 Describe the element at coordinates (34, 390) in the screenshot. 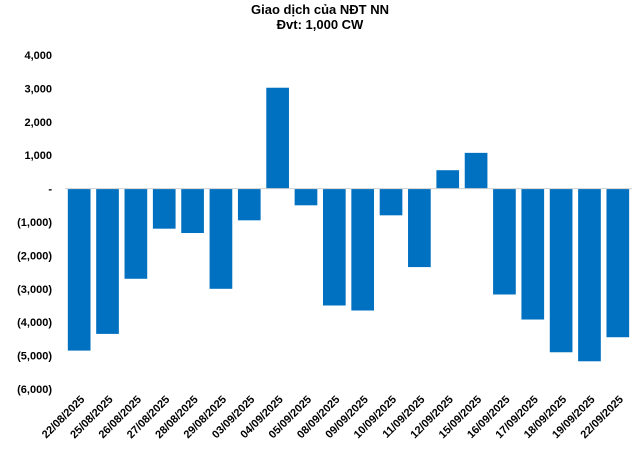

I see `y-tick-label: (6,000)` at that location.